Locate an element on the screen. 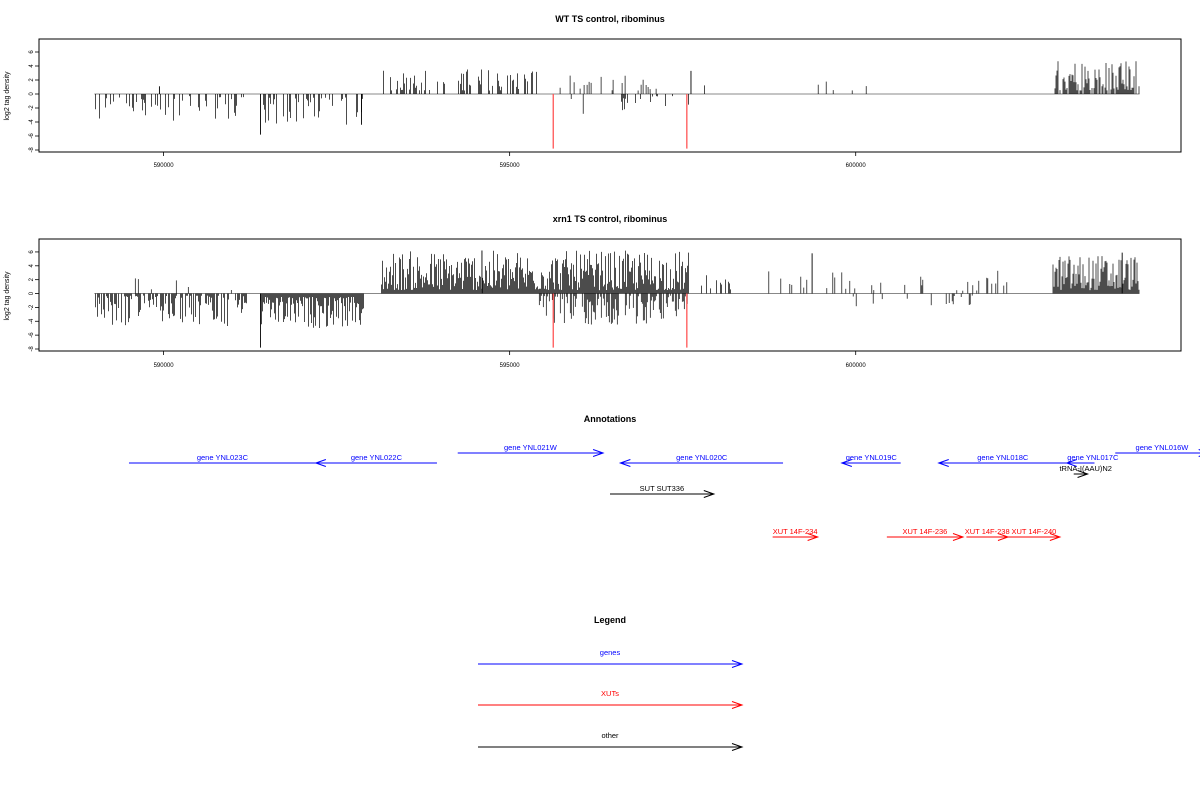 The width and height of the screenshot is (1200, 800). annotation-feature: gene YNL021W is located at coordinates (531, 450).